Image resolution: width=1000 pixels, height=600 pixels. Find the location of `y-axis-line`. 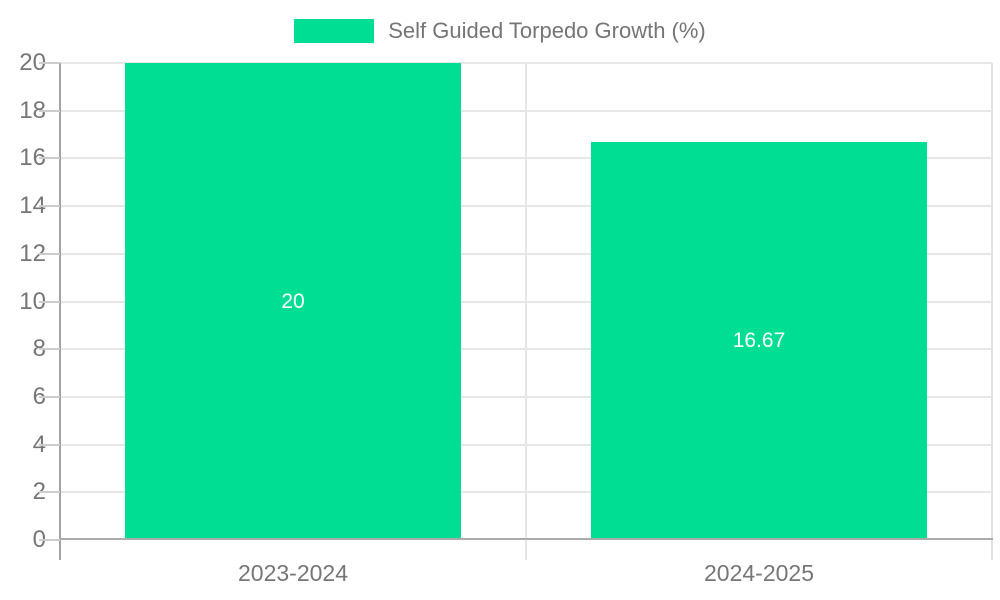

y-axis-line is located at coordinates (60, 311).